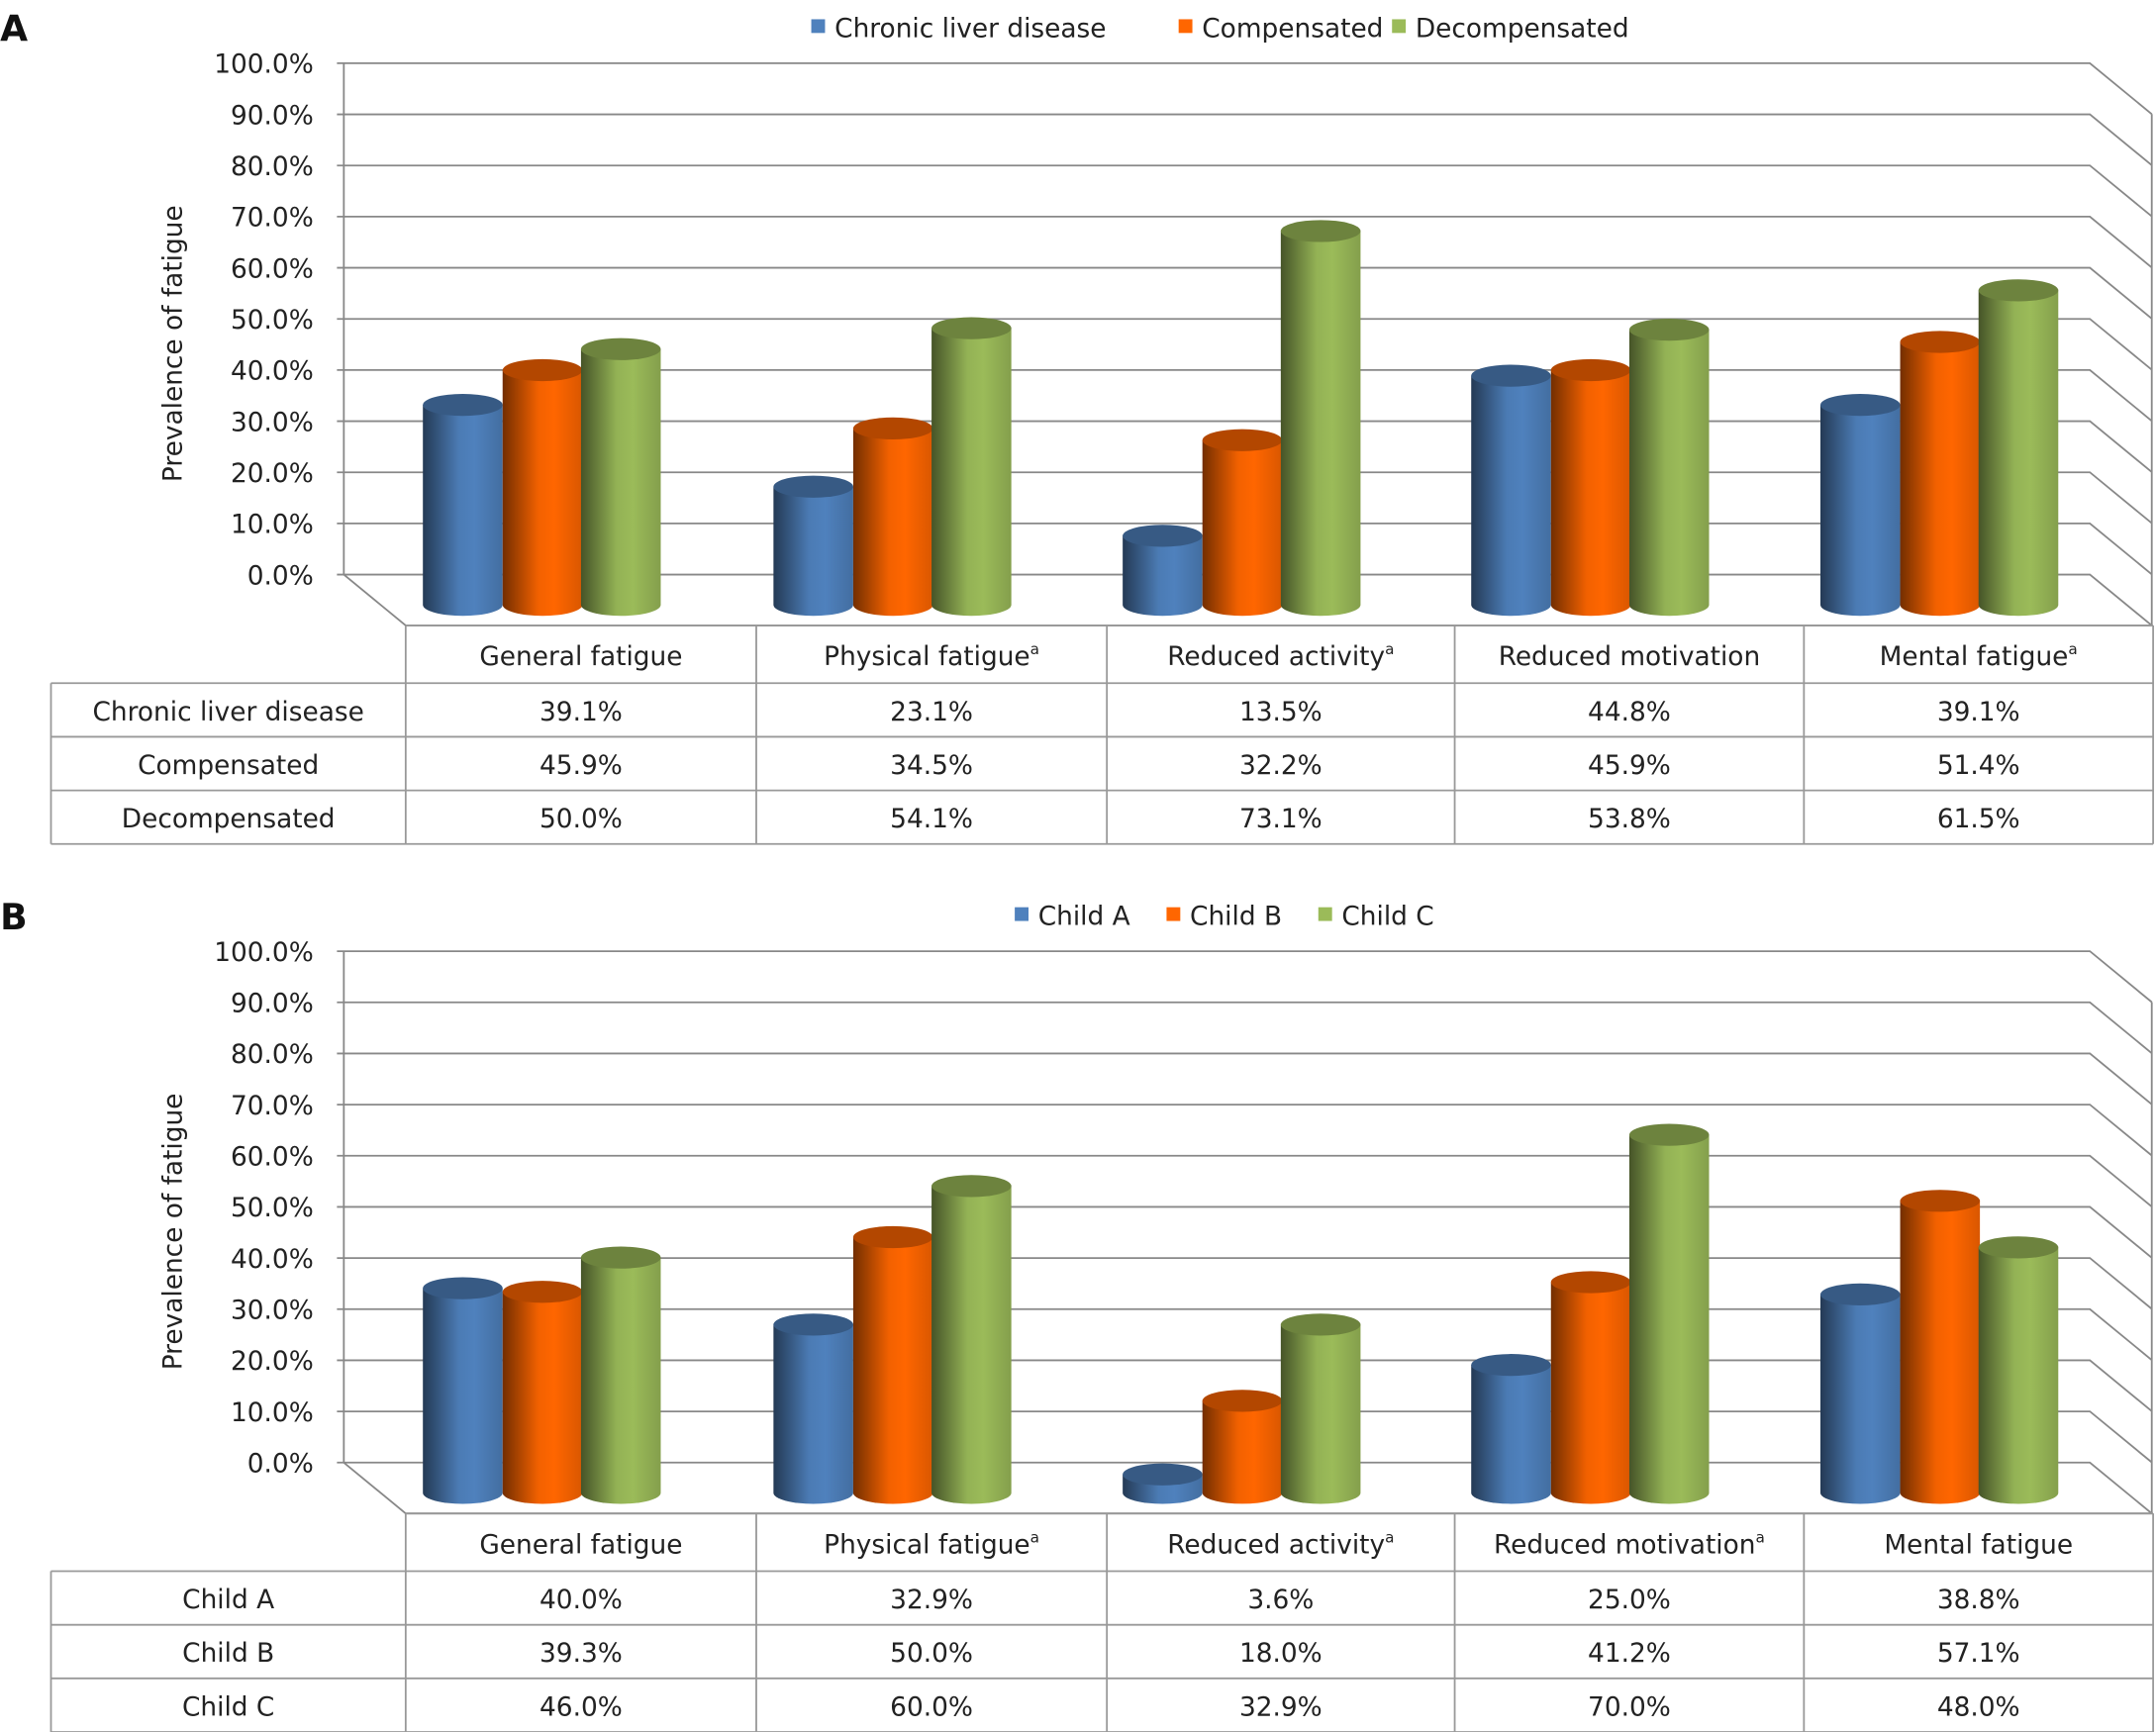  What do you see at coordinates (280, 1465) in the screenshot?
I see `y-tick-label: 0.0%` at bounding box center [280, 1465].